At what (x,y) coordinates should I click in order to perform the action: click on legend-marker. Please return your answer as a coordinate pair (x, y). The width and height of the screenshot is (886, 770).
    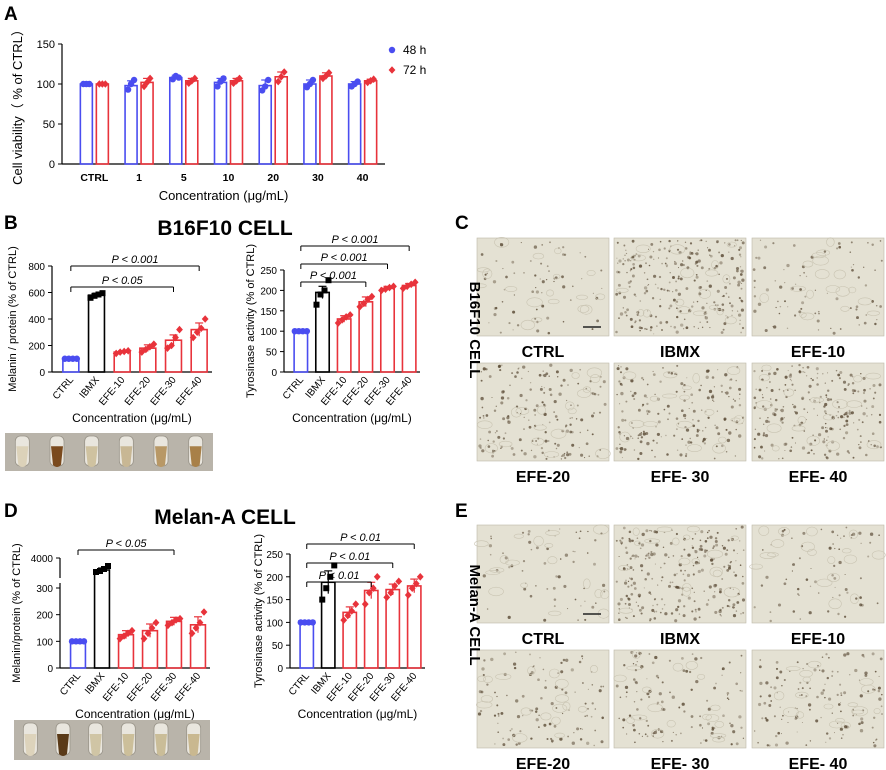
    Looking at the image, I should click on (392, 70).